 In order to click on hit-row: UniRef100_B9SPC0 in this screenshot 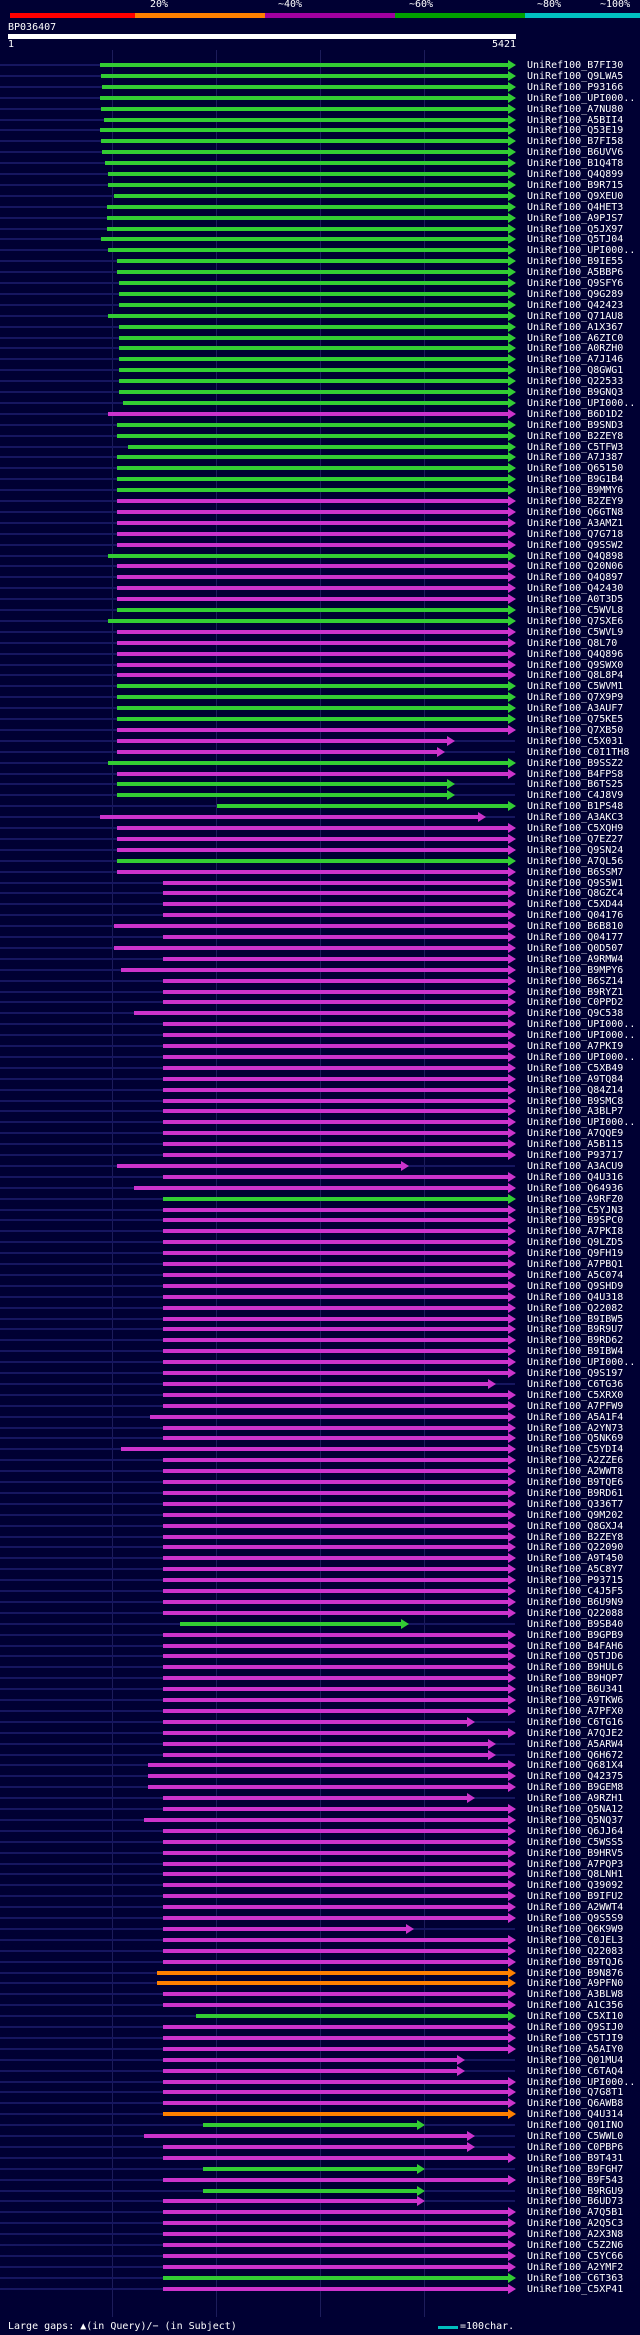, I will do `click(320, 1220)`.